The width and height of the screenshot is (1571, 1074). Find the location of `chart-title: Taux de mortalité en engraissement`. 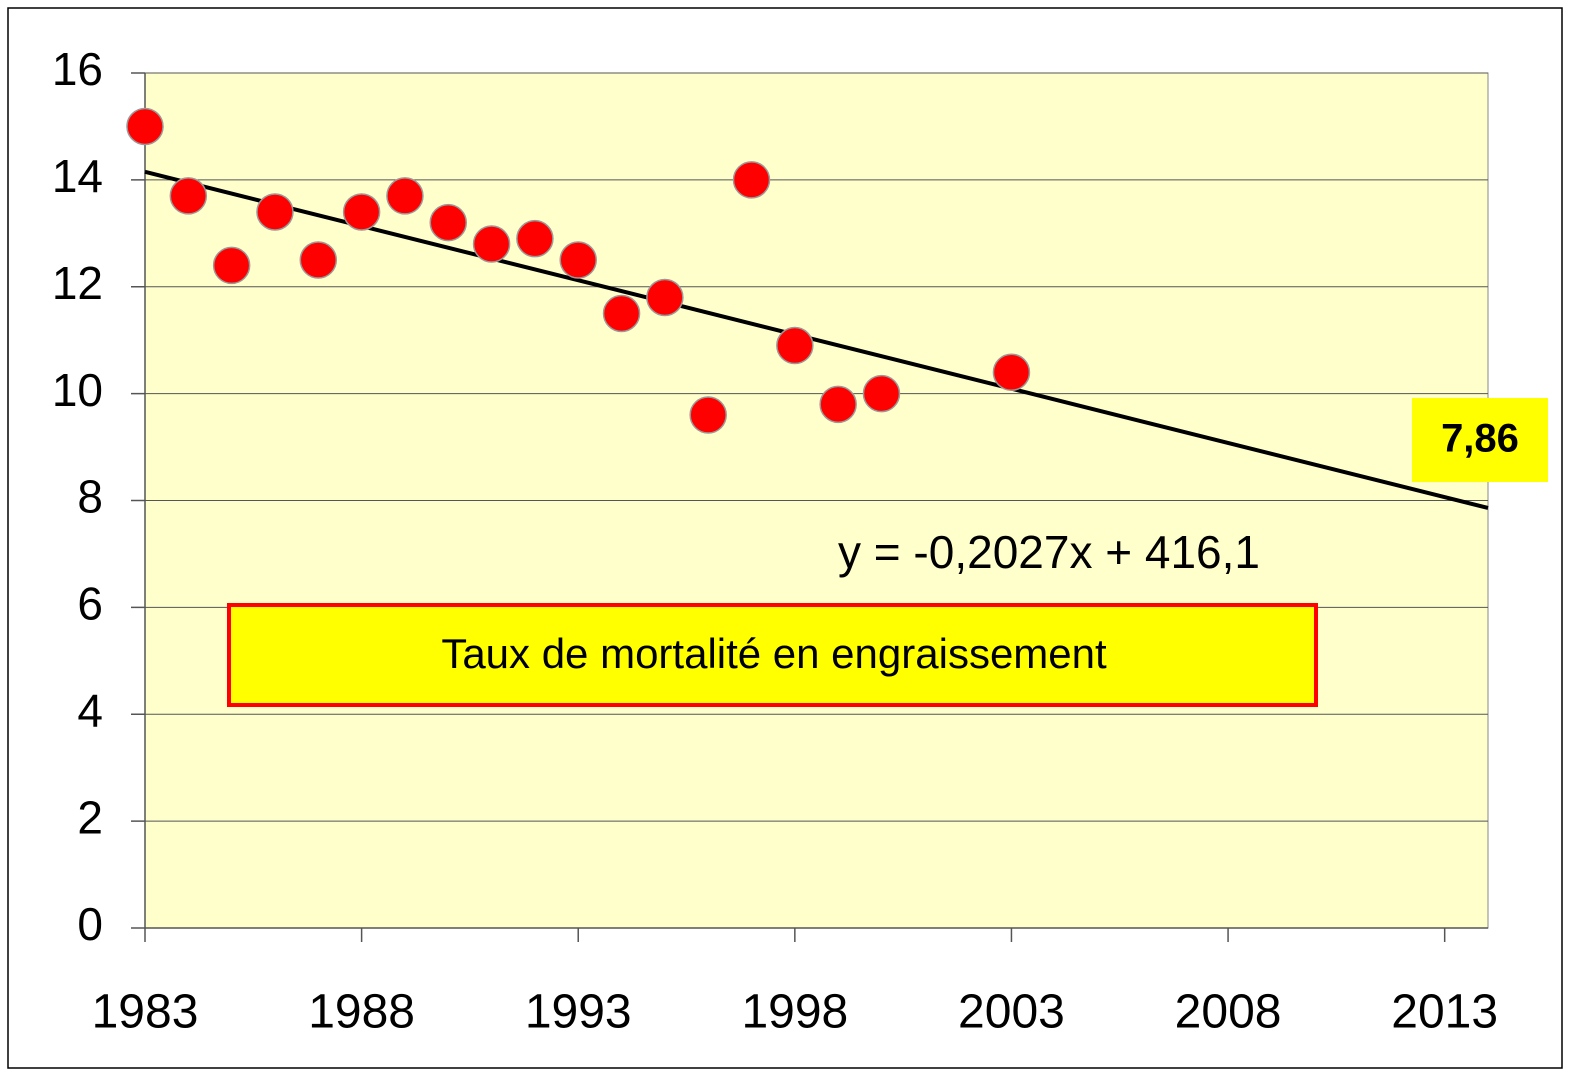

chart-title: Taux de mortalité en engraissement is located at coordinates (774, 653).